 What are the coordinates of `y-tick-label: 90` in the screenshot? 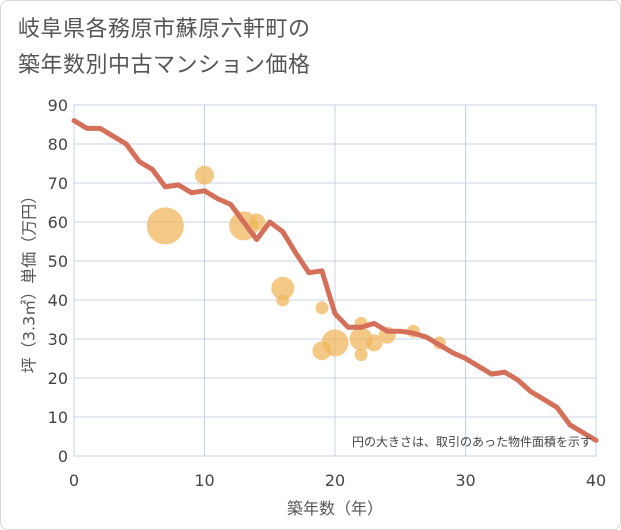 It's located at (58, 105).